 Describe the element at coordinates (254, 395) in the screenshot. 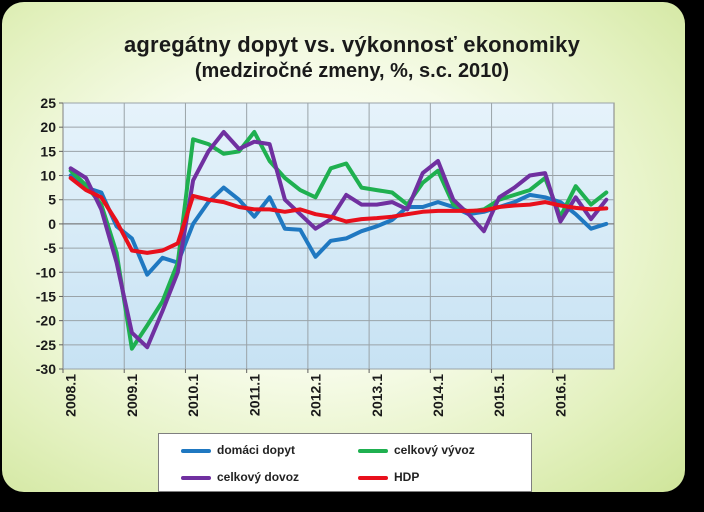

I see `x-tick-label: 2011.1` at that location.